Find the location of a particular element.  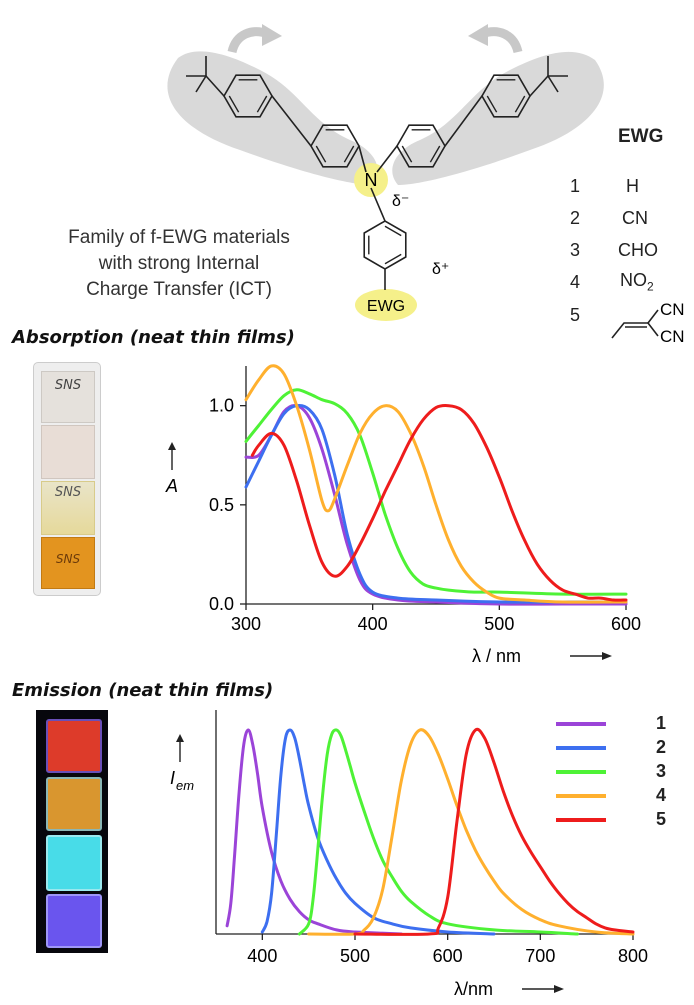

left-donor-lobe is located at coordinates (272, 118).